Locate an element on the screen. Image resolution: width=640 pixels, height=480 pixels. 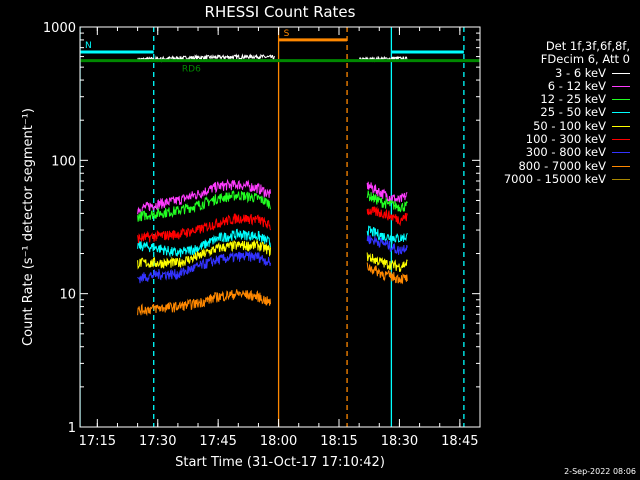
chart-title: RHESSI Count Rates is located at coordinates (280, 12).